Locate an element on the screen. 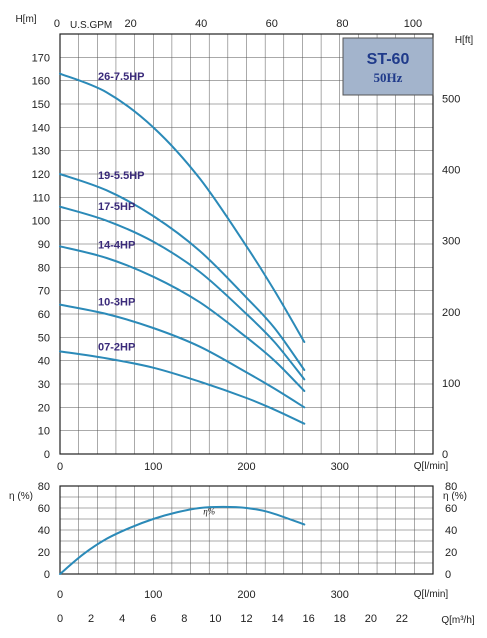 This screenshot has width=487, height=638. head-tick-label: 60 is located at coordinates (44, 315).